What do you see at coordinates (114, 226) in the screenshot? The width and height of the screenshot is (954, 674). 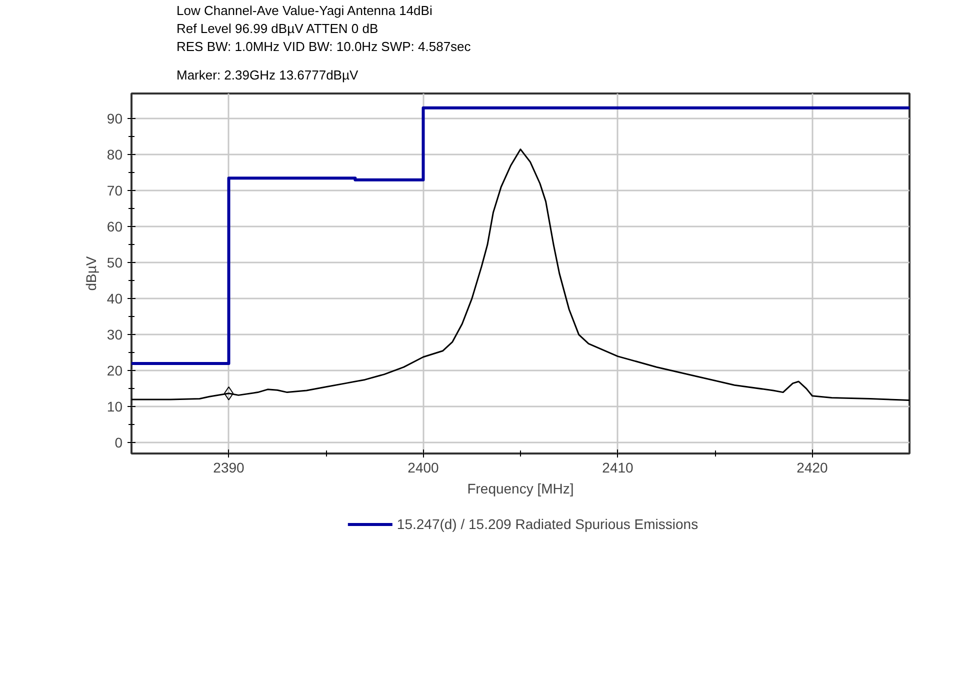 I see `y-tick-label: 60` at bounding box center [114, 226].